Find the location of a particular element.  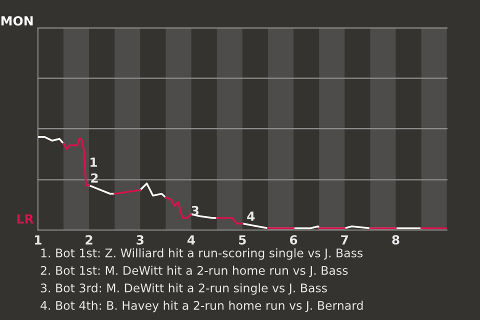

x-tick-label: 7 is located at coordinates (344, 239).